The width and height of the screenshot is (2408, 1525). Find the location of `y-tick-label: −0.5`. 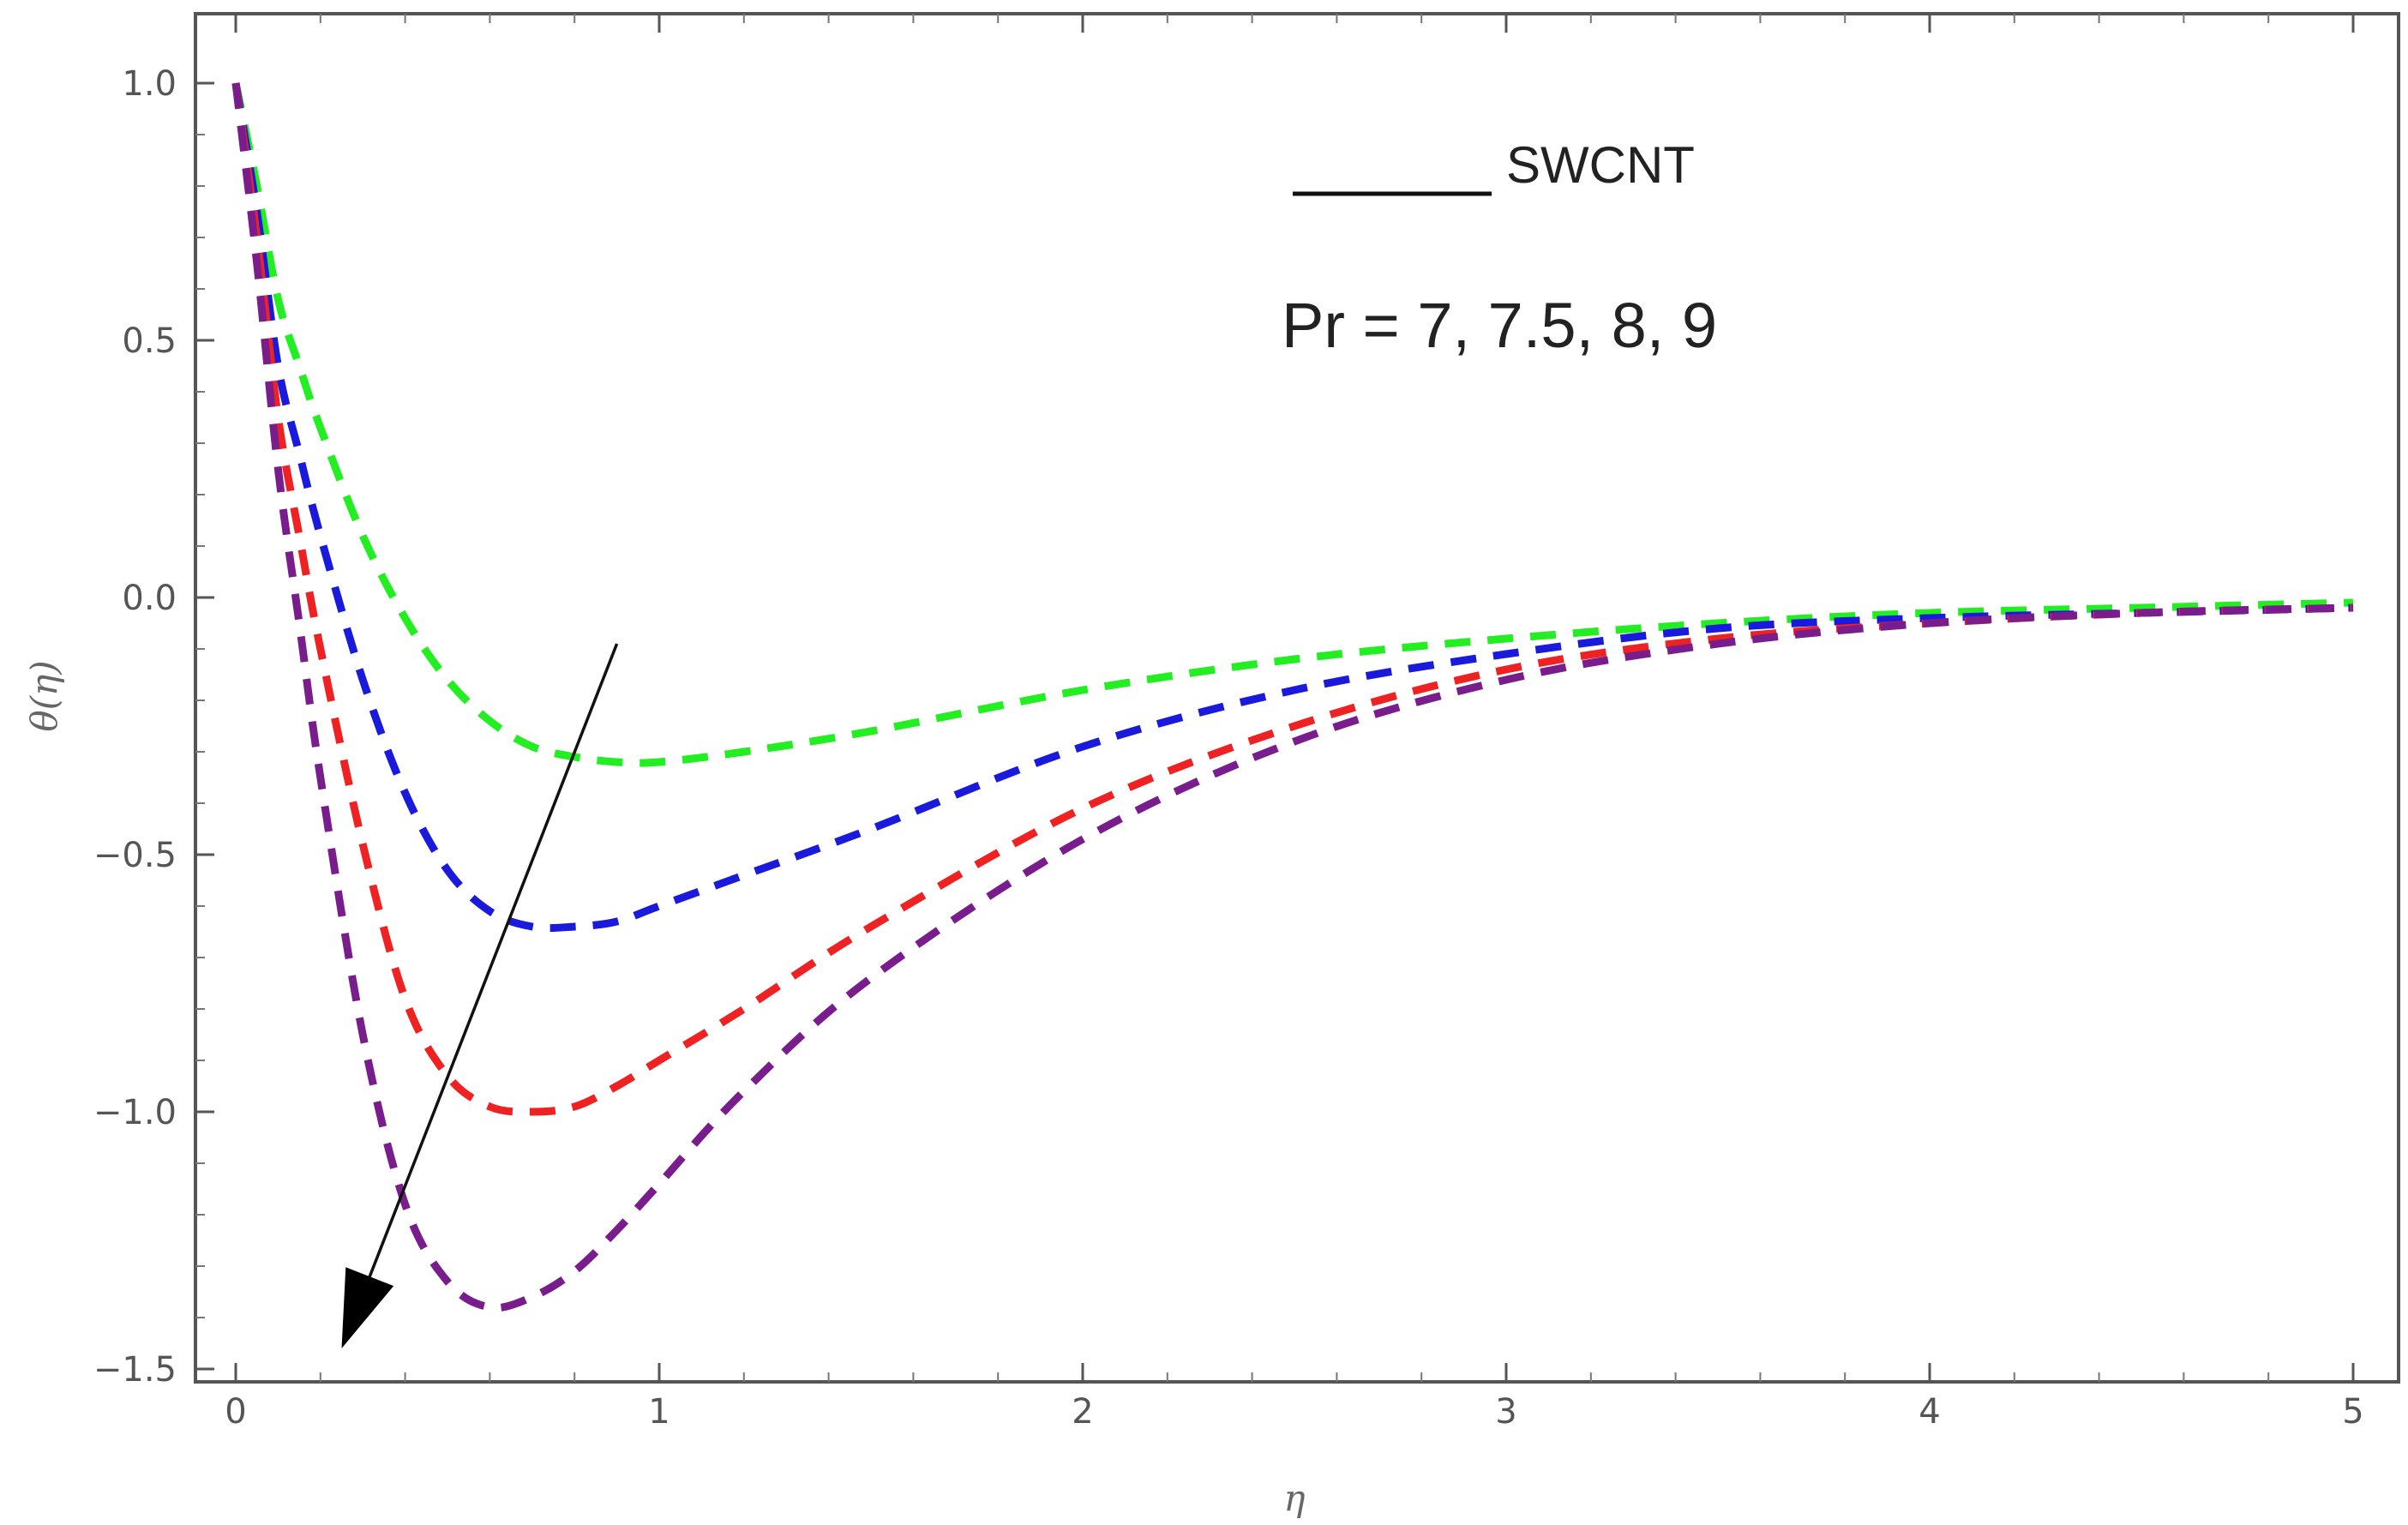

y-tick-label: −0.5 is located at coordinates (135, 855).